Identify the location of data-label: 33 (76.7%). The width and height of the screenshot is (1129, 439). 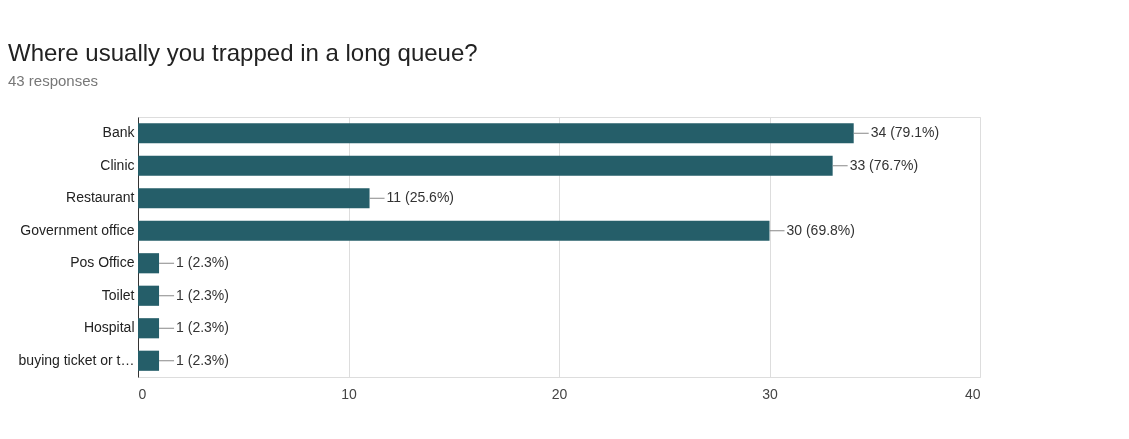
(884, 164).